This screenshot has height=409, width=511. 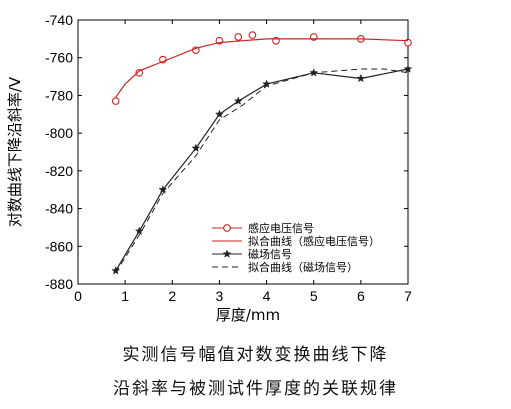 What do you see at coordinates (361, 296) in the screenshot?
I see `x-tick-label: 6` at bounding box center [361, 296].